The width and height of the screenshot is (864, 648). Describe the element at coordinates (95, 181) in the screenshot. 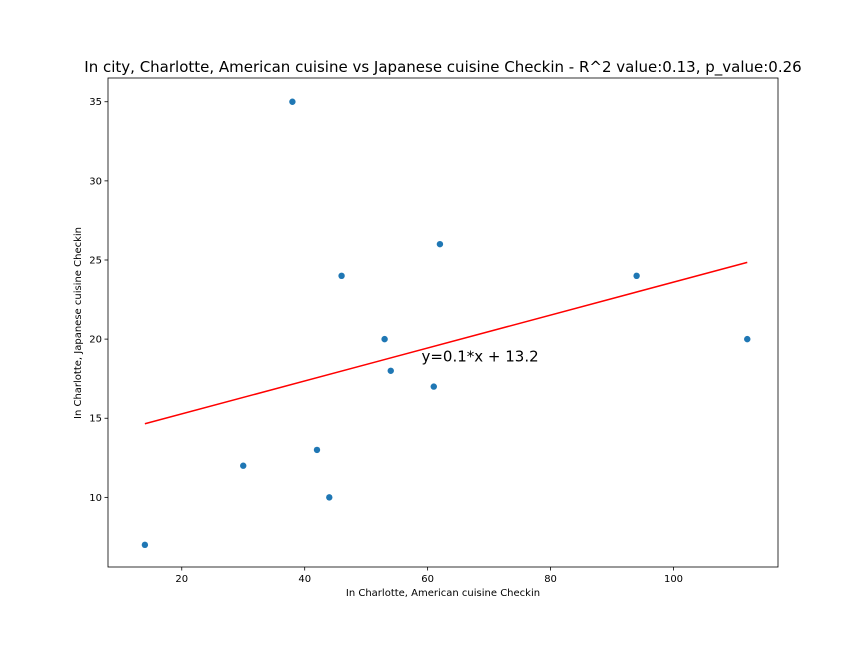

I see `y-tick-label: 30` at that location.